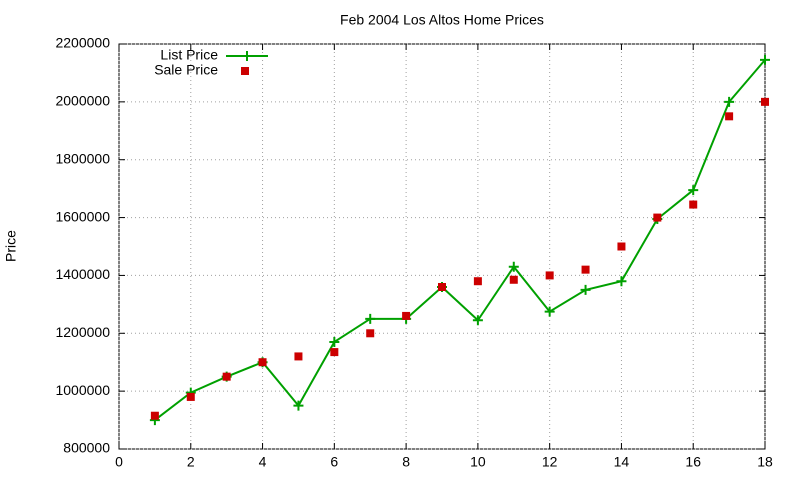  Describe the element at coordinates (189, 55) in the screenshot. I see `legend-label: List Price` at that location.